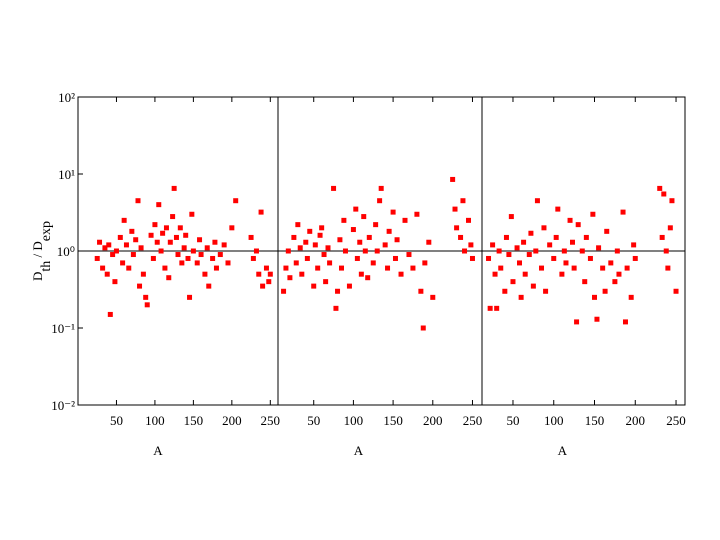 This screenshot has width=720, height=540. Describe the element at coordinates (46, 231) in the screenshot. I see `y-axis-label-subscript: exp` at that location.